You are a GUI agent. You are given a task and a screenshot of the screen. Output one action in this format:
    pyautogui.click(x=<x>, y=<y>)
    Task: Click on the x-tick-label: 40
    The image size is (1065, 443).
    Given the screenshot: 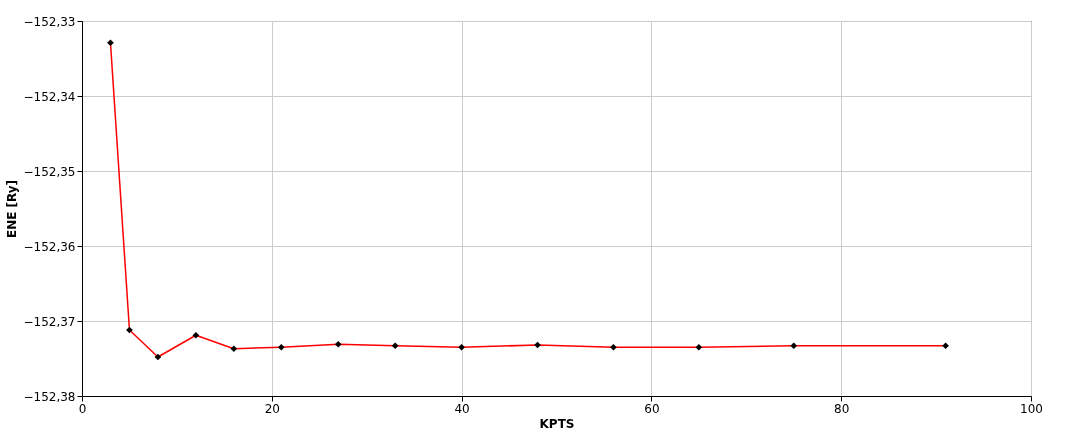 What is the action you would take?
    pyautogui.click(x=462, y=408)
    